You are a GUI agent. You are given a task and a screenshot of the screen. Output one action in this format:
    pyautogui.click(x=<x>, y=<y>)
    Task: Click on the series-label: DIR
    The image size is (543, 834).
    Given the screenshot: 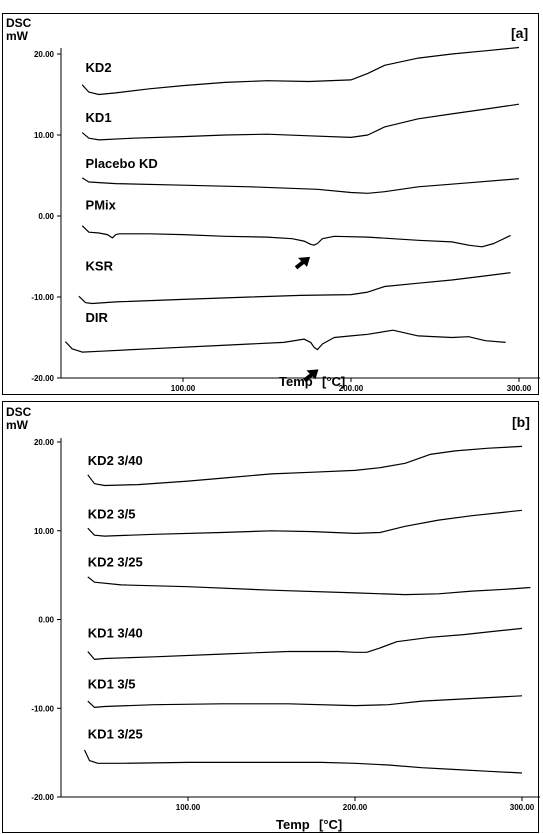 What is the action you would take?
    pyautogui.click(x=97, y=317)
    